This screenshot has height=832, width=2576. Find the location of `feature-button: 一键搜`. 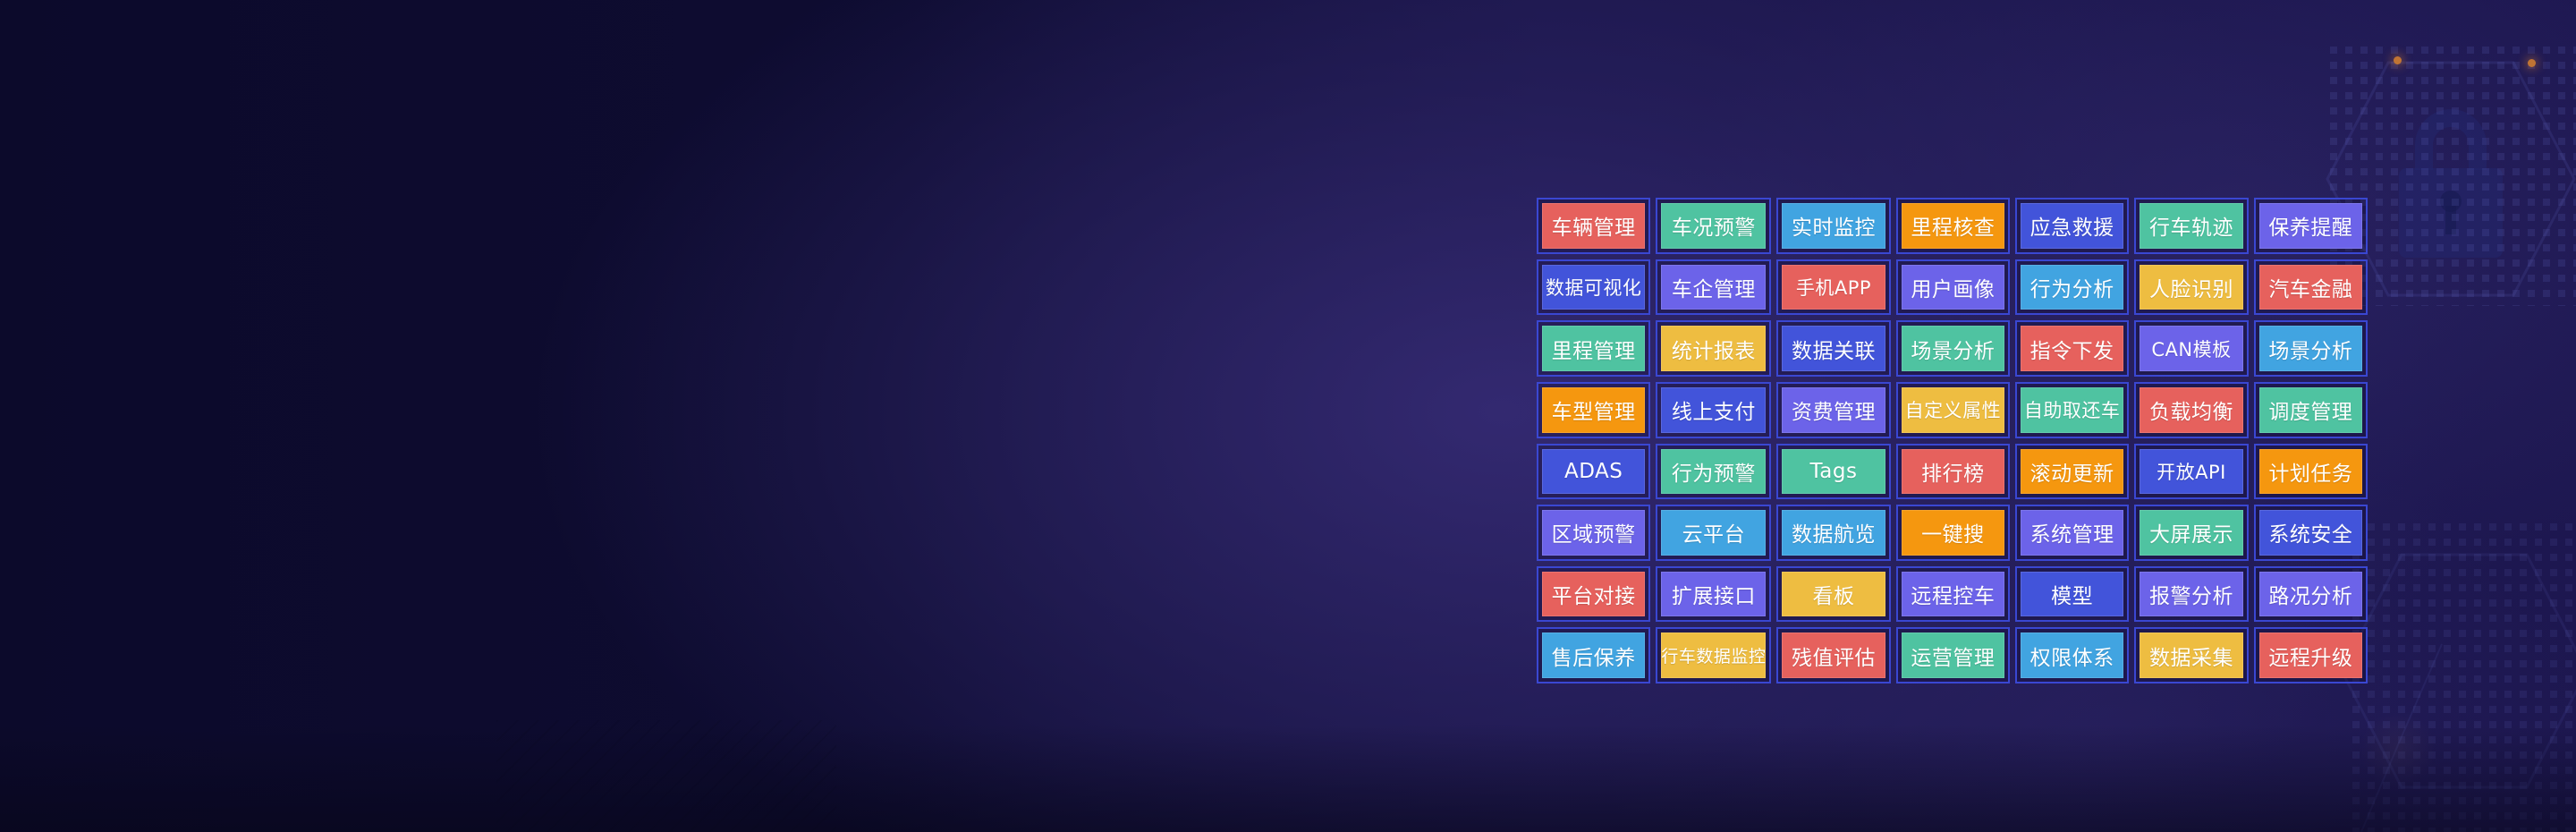

feature-button: 一键搜 is located at coordinates (1952, 533).